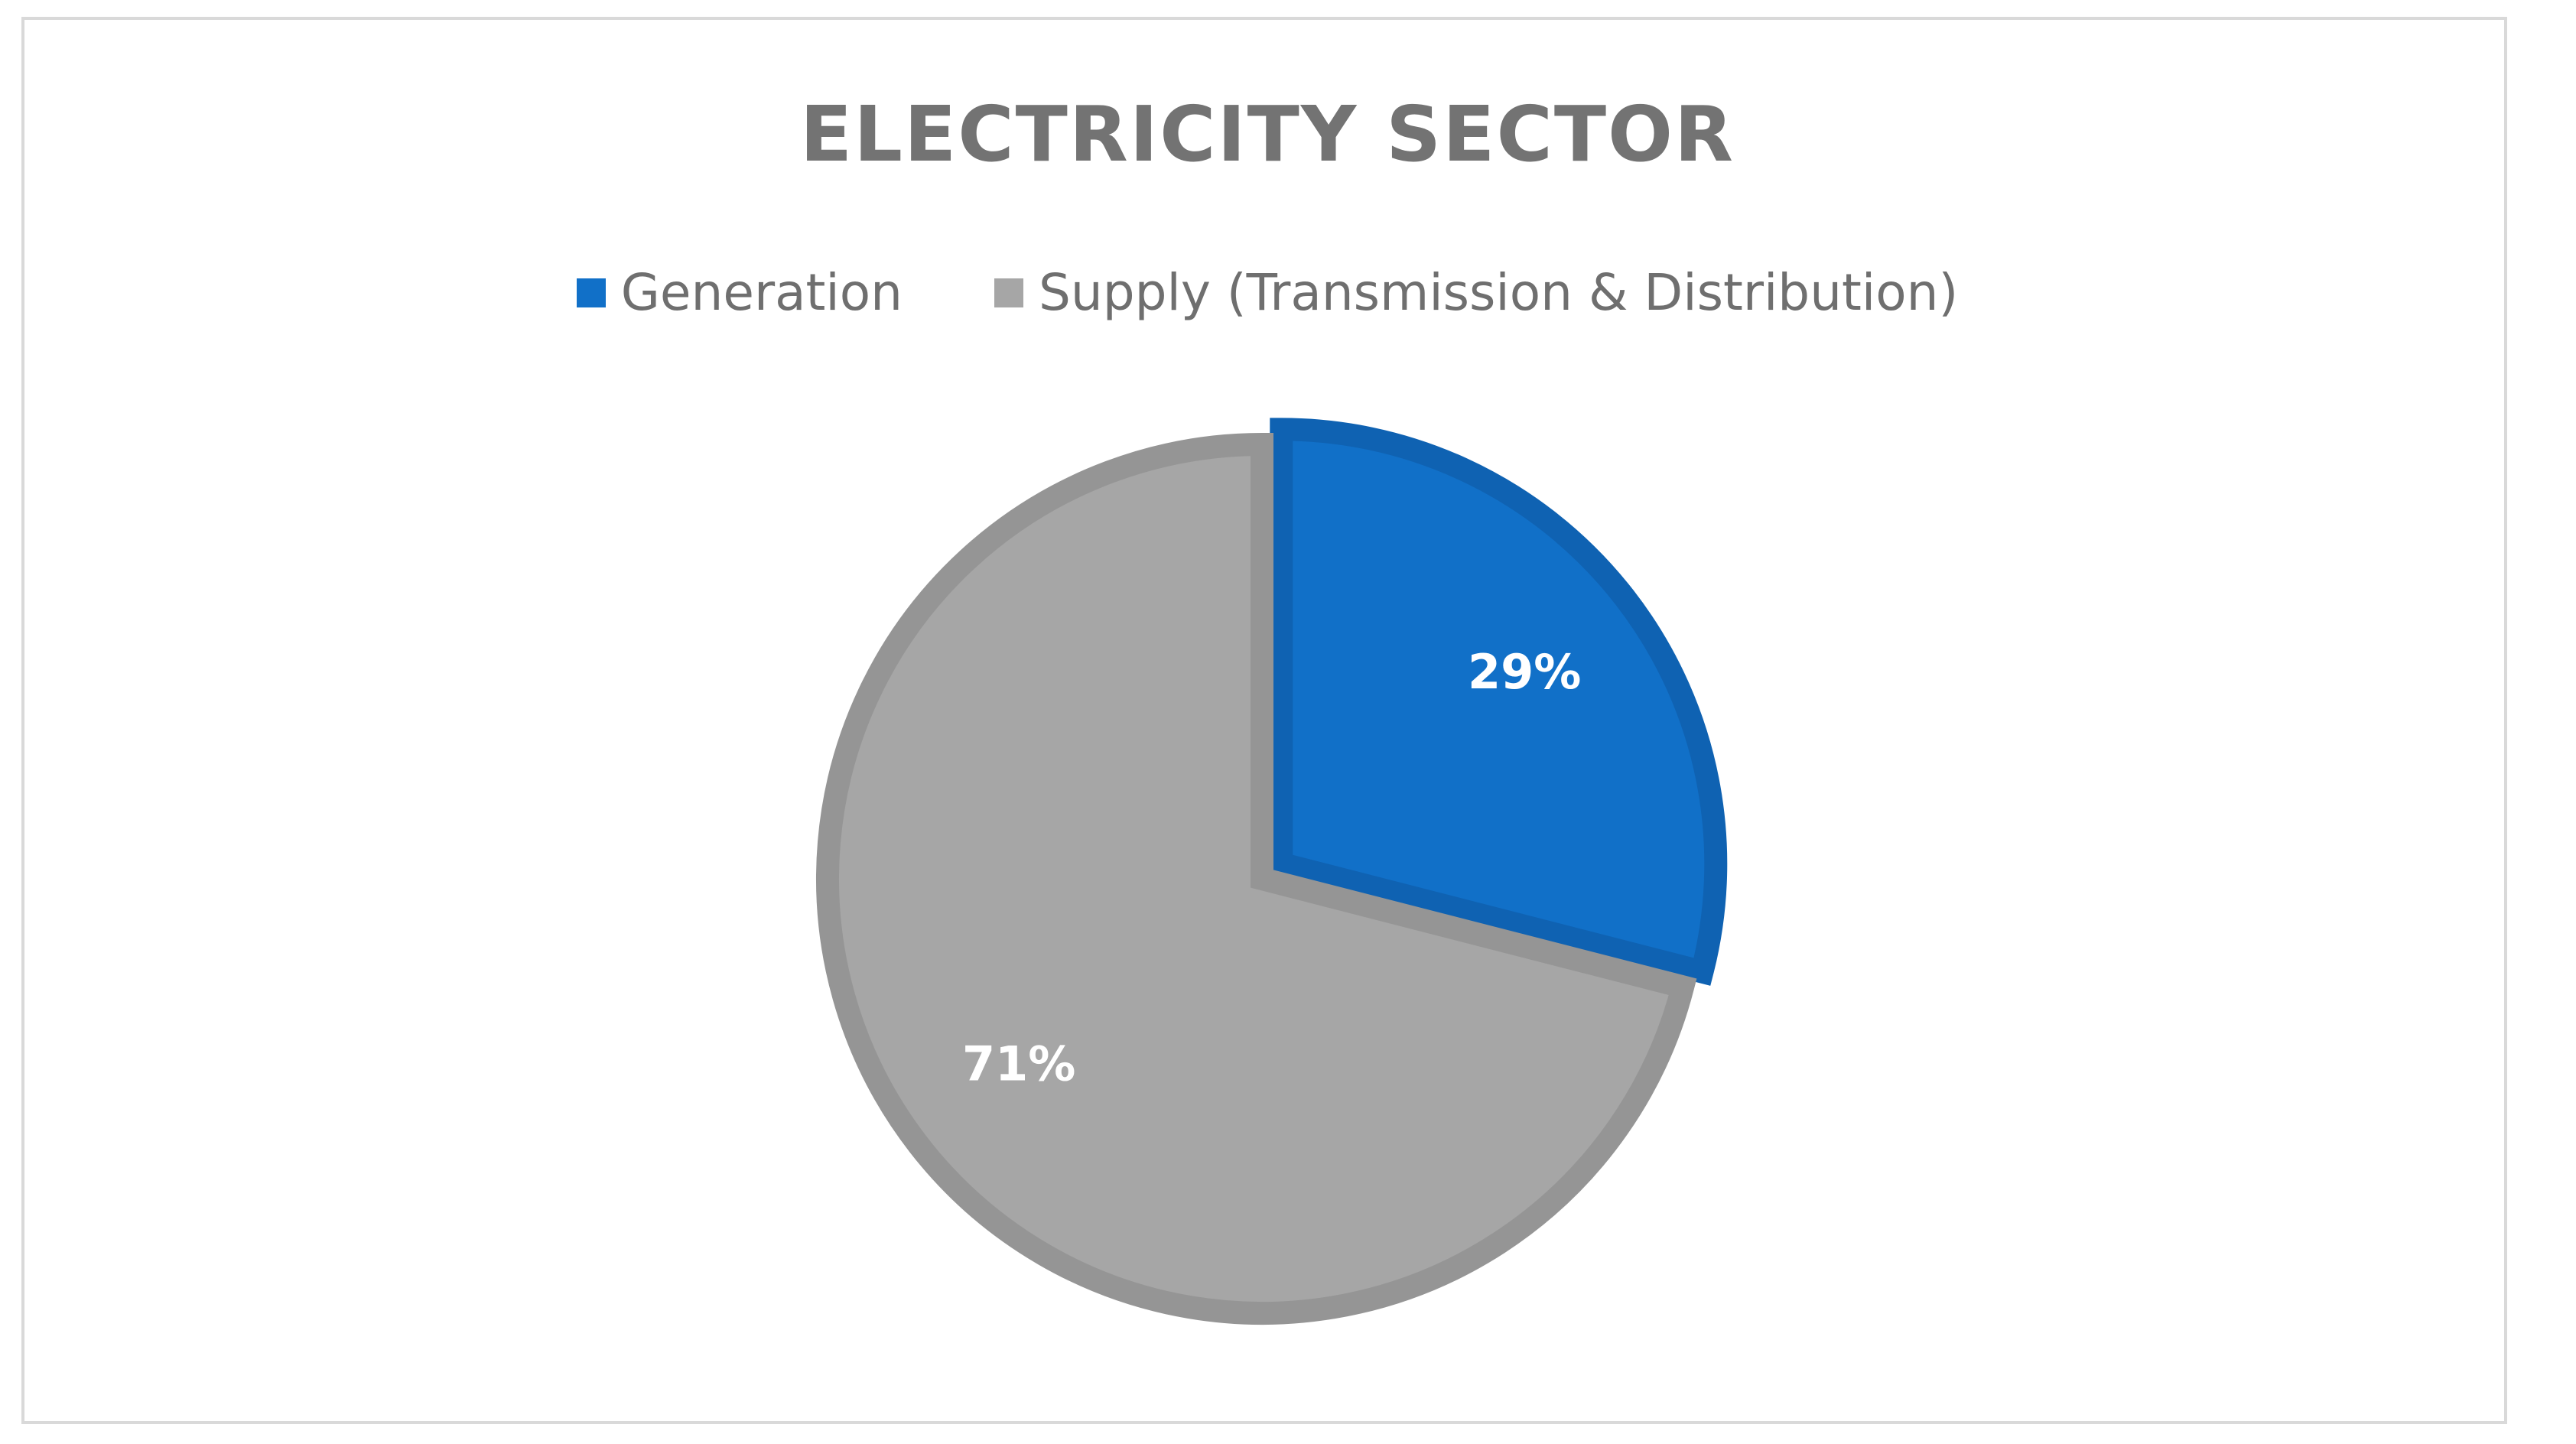 This screenshot has height=1444, width=2576. Describe the element at coordinates (761, 292) in the screenshot. I see `legend-label-generation: Generation` at that location.